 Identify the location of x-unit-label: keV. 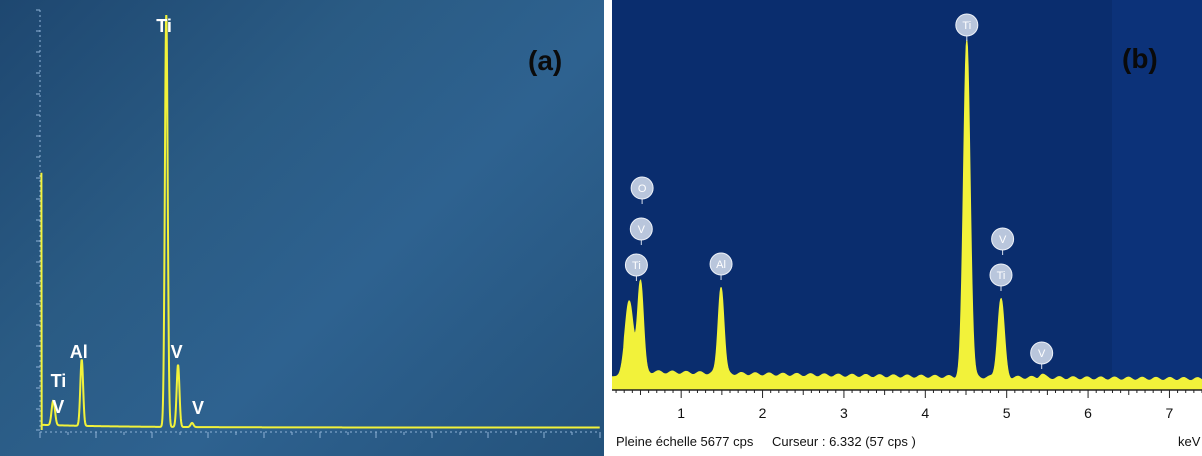
(1189, 441).